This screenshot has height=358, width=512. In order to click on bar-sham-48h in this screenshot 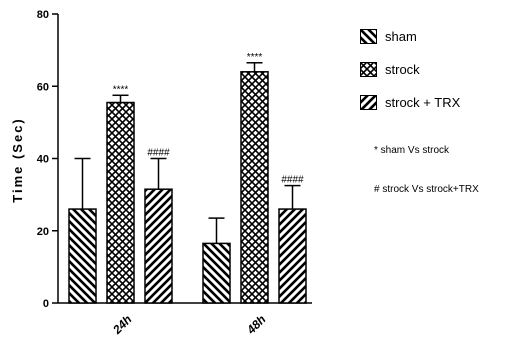, I will do `click(216, 273)`.